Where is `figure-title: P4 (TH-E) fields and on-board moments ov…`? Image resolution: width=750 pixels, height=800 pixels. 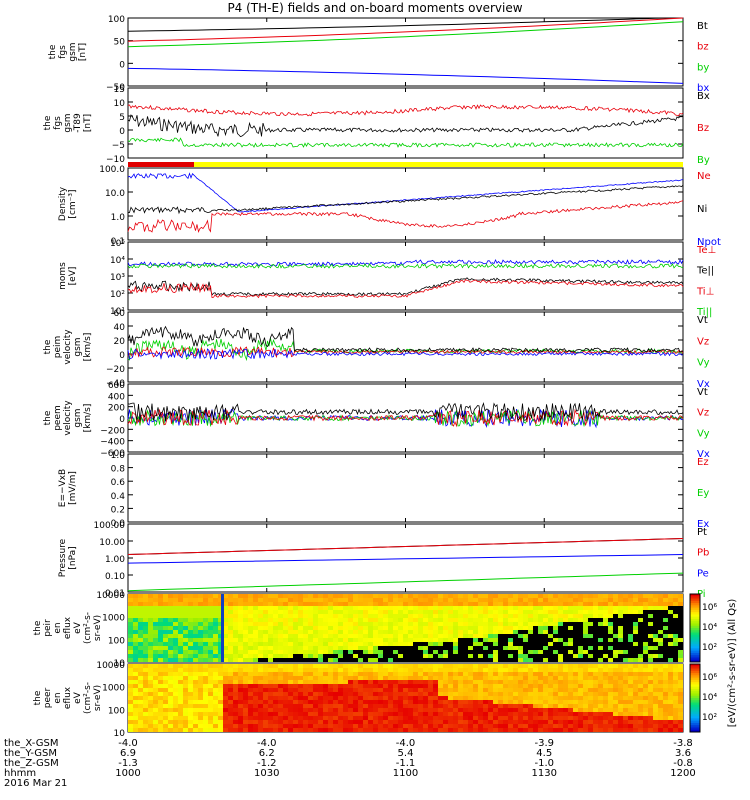
figure-title: P4 (TH-E) fields and on-board moments ov… is located at coordinates (375, 8).